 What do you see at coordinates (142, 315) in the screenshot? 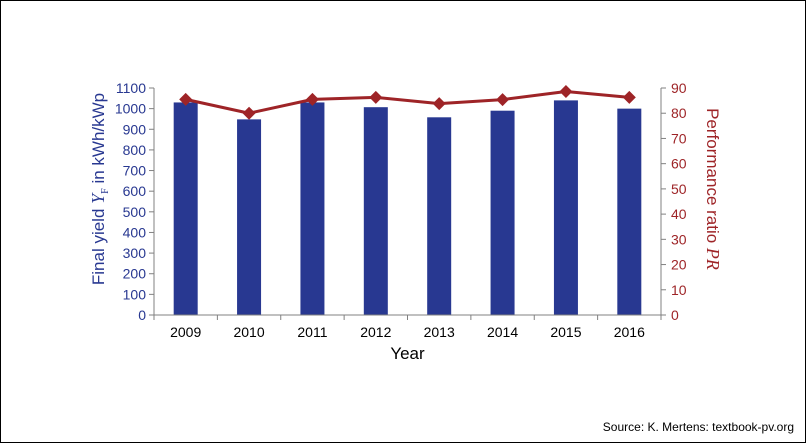
I see `left-tick-label: 0` at bounding box center [142, 315].